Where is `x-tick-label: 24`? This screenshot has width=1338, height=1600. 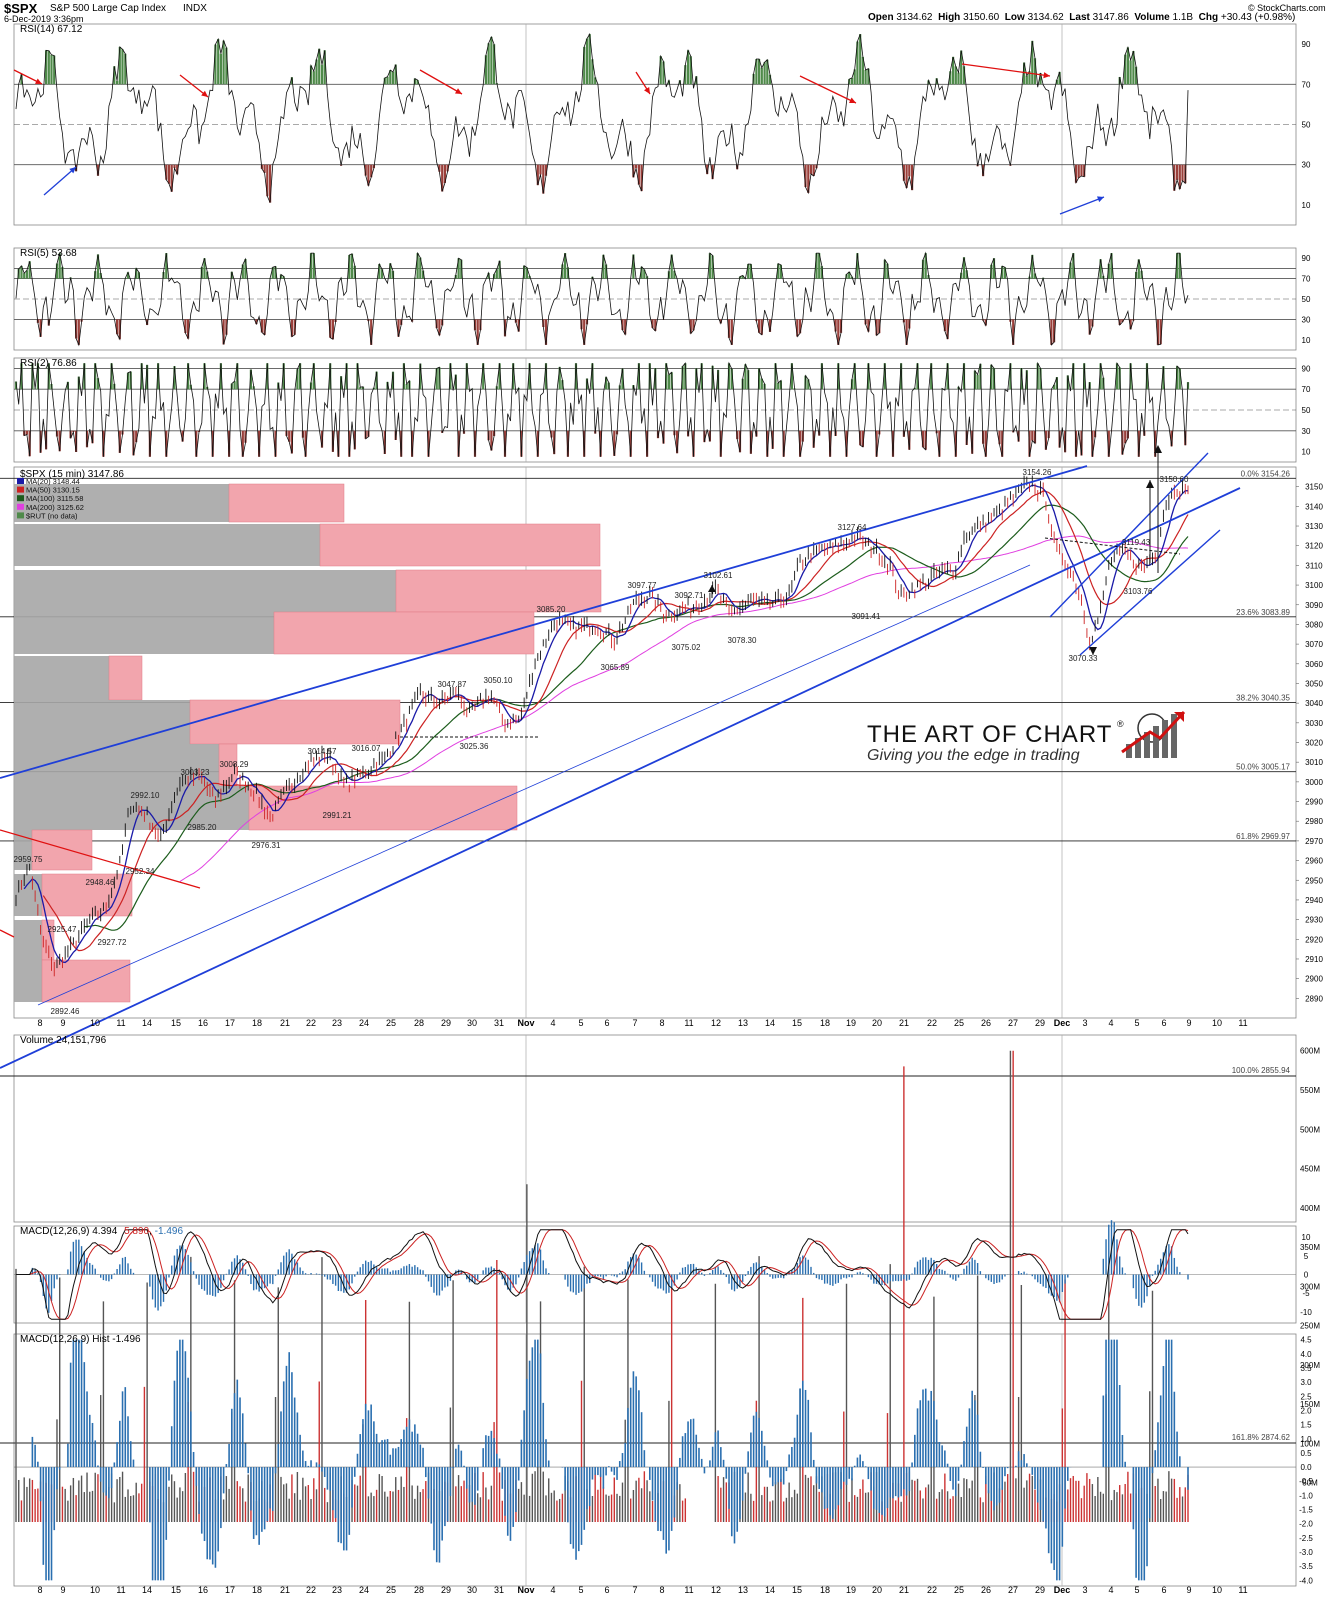 x-tick-label: 24 is located at coordinates (364, 1023).